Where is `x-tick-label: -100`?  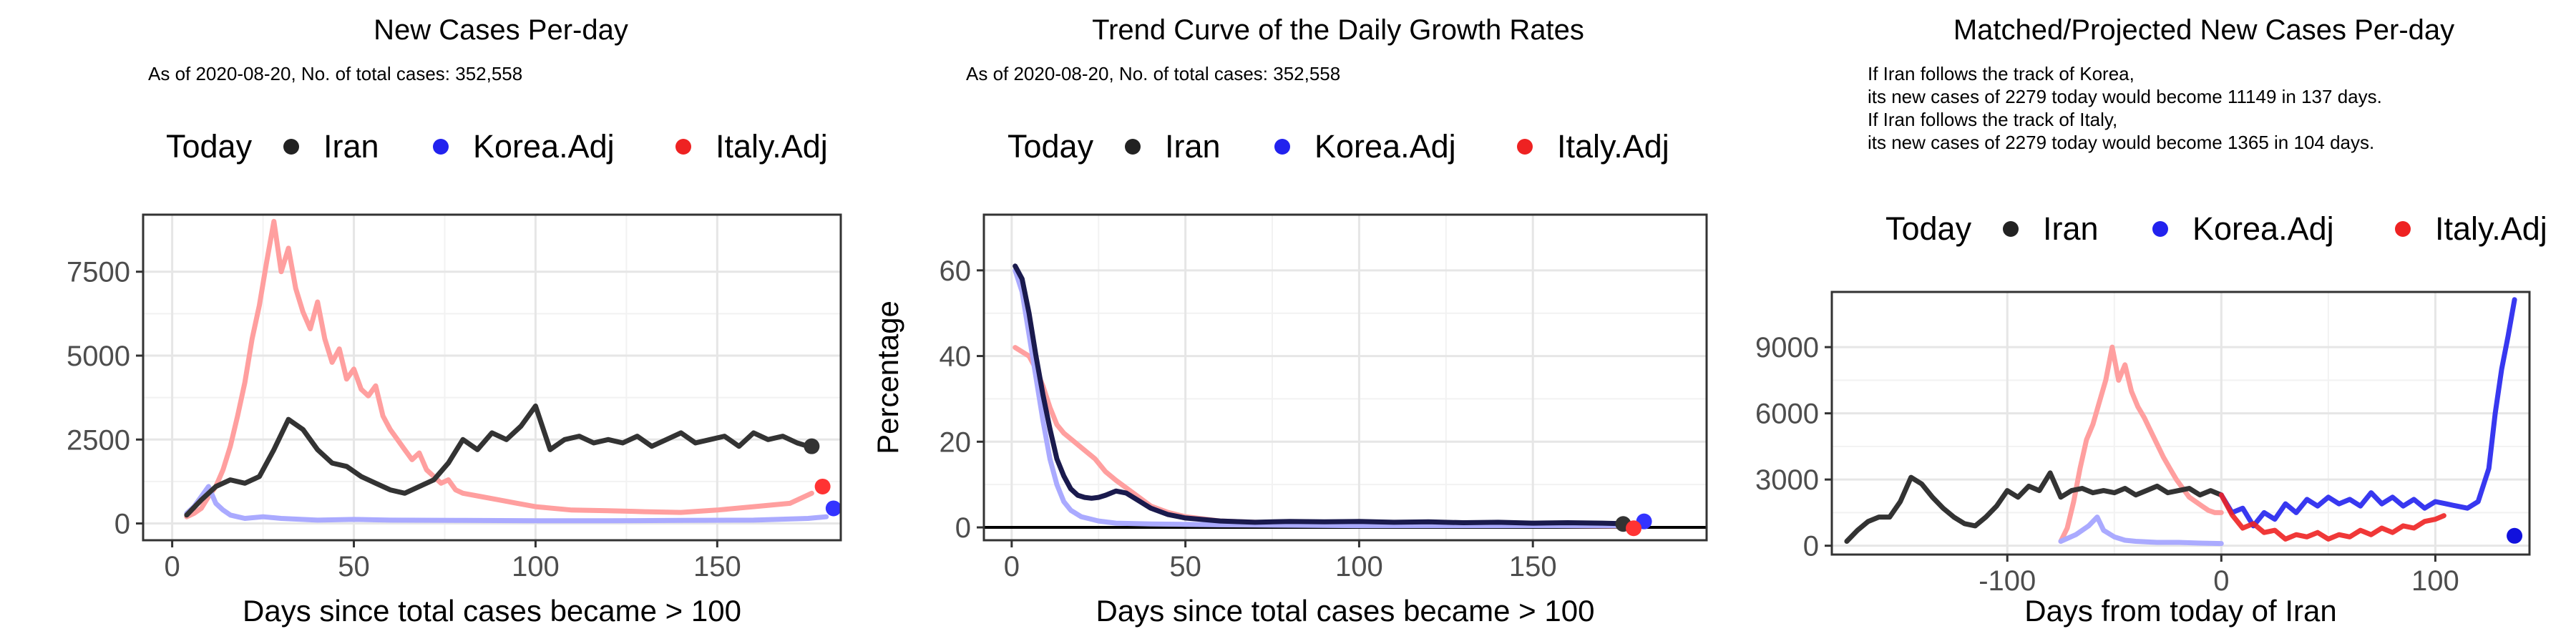
x-tick-label: -100 is located at coordinates (2007, 581).